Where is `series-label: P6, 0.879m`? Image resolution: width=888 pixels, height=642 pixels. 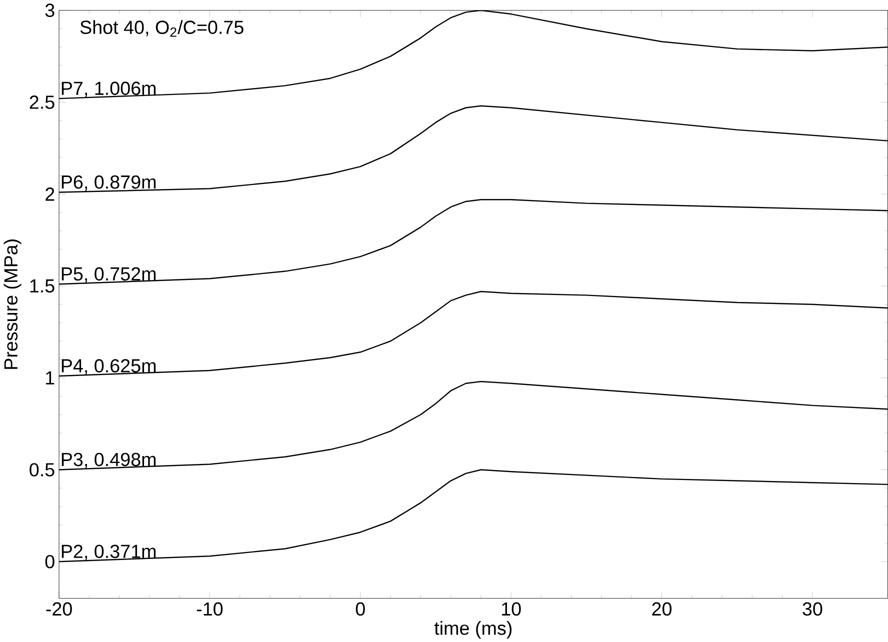
series-label: P6, 0.879m is located at coordinates (109, 183).